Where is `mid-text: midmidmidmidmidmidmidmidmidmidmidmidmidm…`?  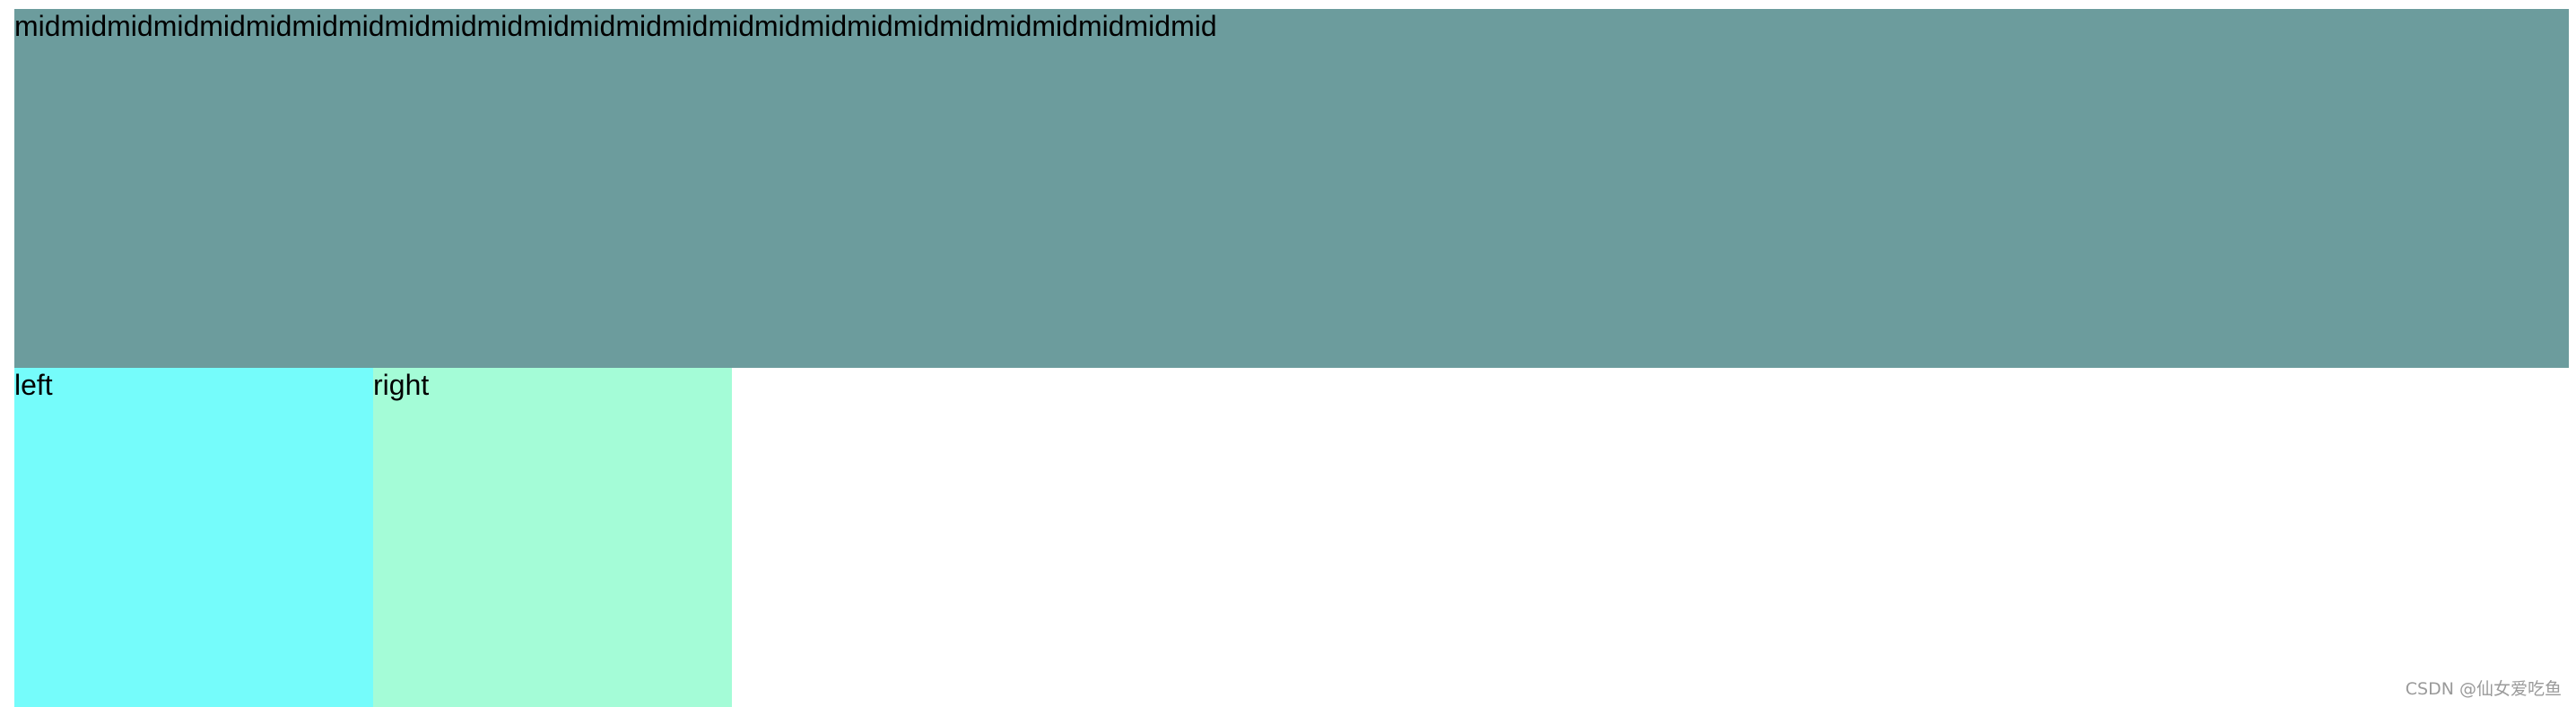 mid-text: midmidmidmidmidmidmidmidmidmidmidmidmidm… is located at coordinates (615, 26).